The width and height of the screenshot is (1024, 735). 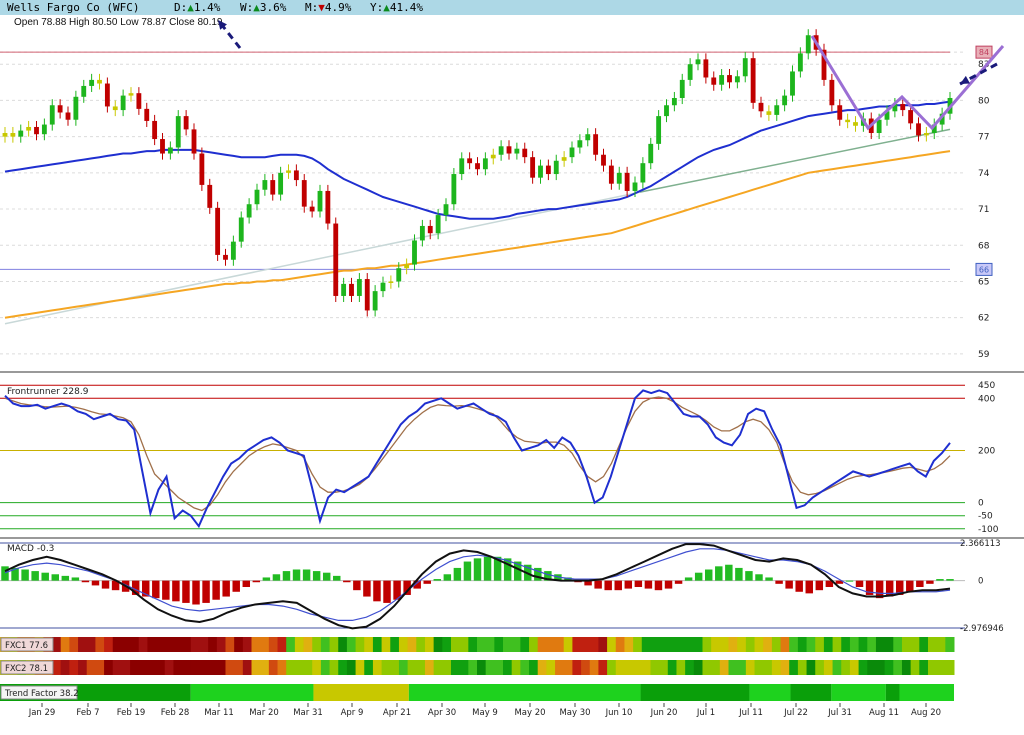 What do you see at coordinates (524, 692) in the screenshot?
I see `trend-factor-segment` at bounding box center [524, 692].